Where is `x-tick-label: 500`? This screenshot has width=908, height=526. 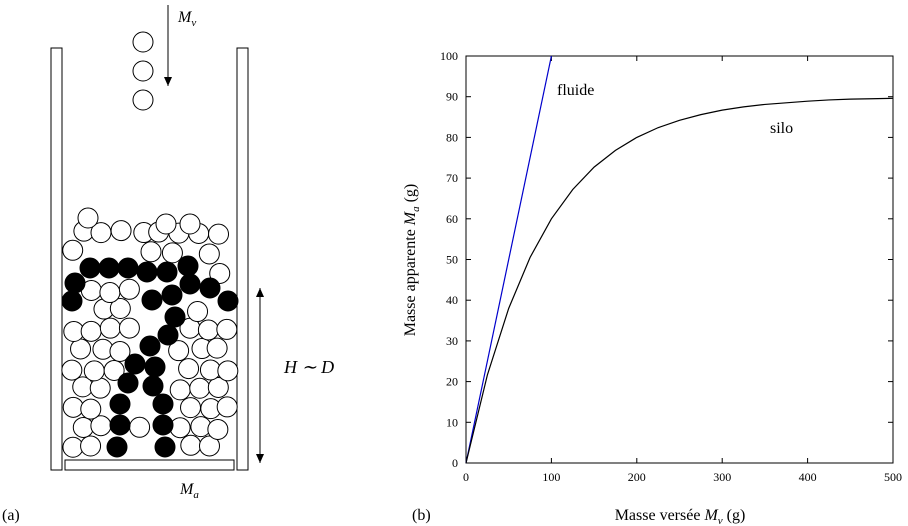
x-tick-label: 500 is located at coordinates (893, 477).